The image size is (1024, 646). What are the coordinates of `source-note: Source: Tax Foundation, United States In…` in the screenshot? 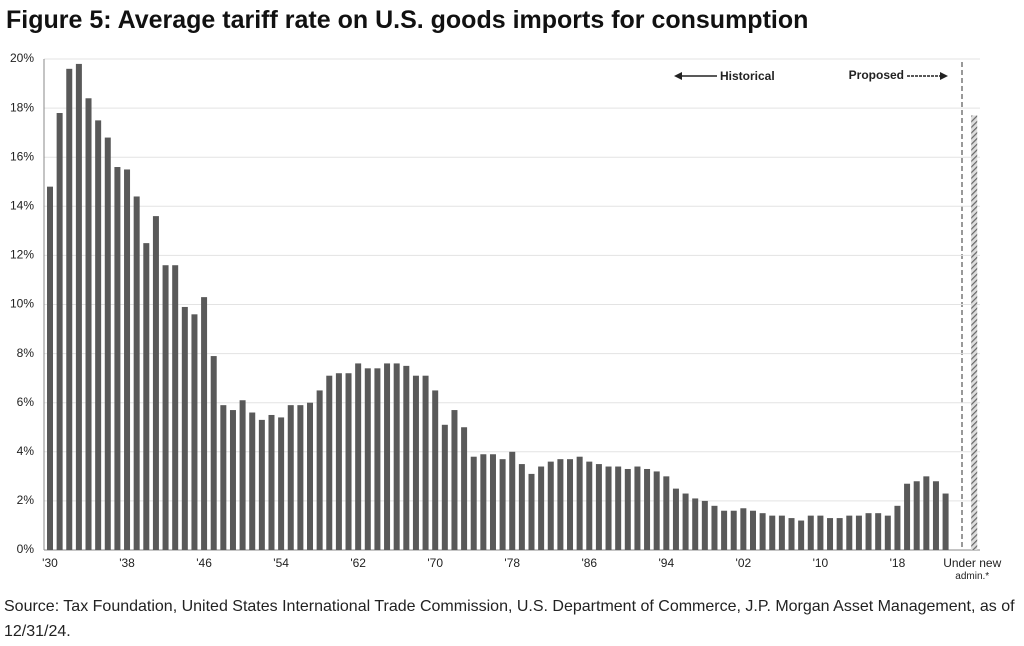 It's located at (509, 619).